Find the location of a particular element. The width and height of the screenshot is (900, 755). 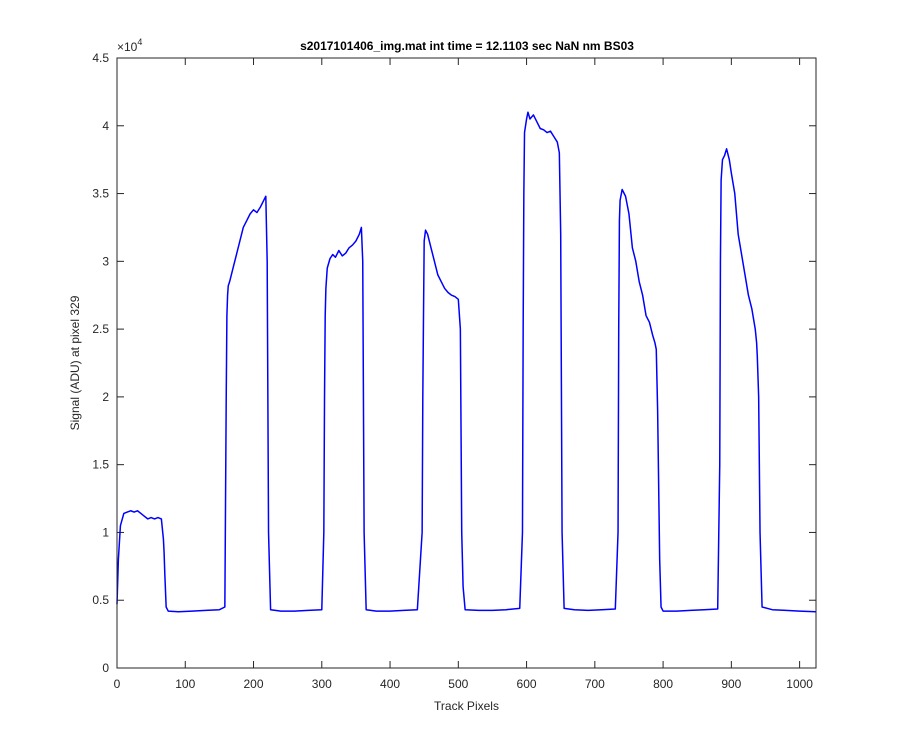

y-axis-exponent: ×10⁴ is located at coordinates (129, 45).